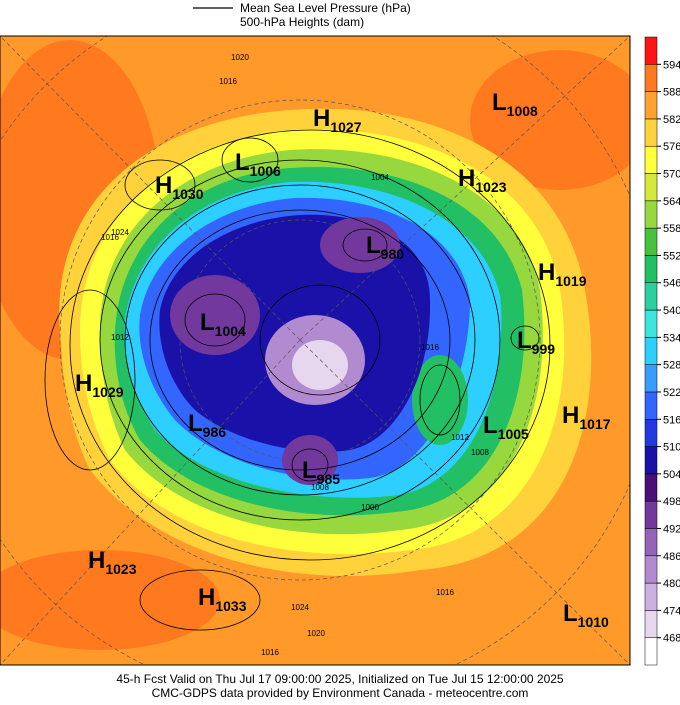 The image size is (680, 705). What do you see at coordinates (230, 331) in the screenshot?
I see `center-value: 1004` at bounding box center [230, 331].